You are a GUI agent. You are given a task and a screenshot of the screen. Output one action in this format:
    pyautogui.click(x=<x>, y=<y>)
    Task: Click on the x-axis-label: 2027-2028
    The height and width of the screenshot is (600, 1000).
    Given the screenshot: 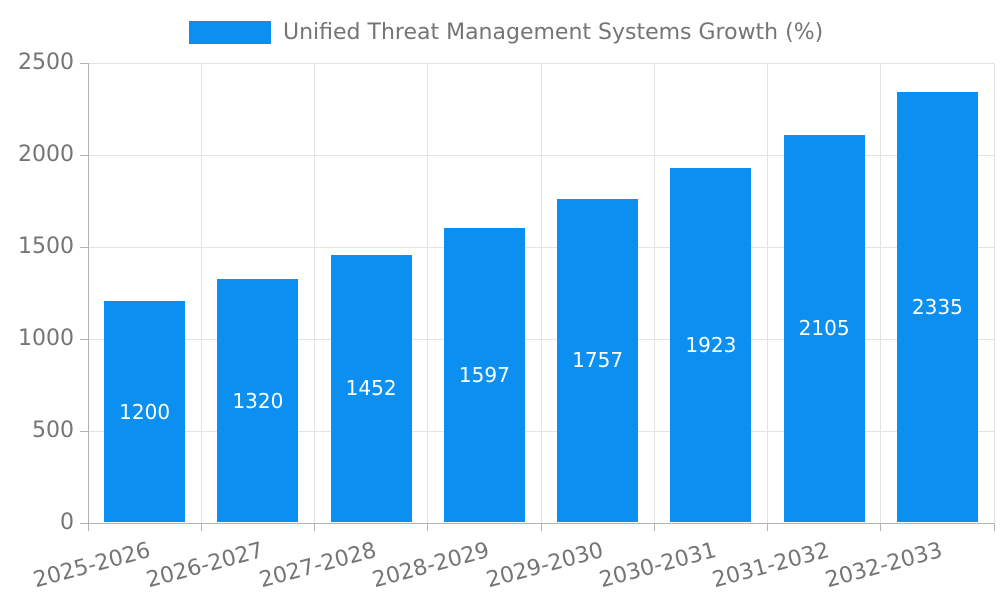 What is the action you would take?
    pyautogui.click(x=318, y=566)
    